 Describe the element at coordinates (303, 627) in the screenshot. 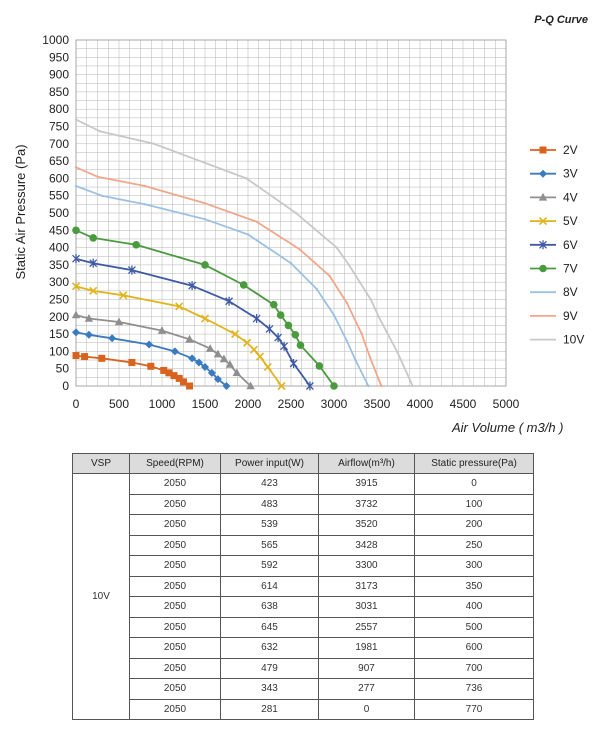

I see `table-row: 2050 645 2557 500` at that location.